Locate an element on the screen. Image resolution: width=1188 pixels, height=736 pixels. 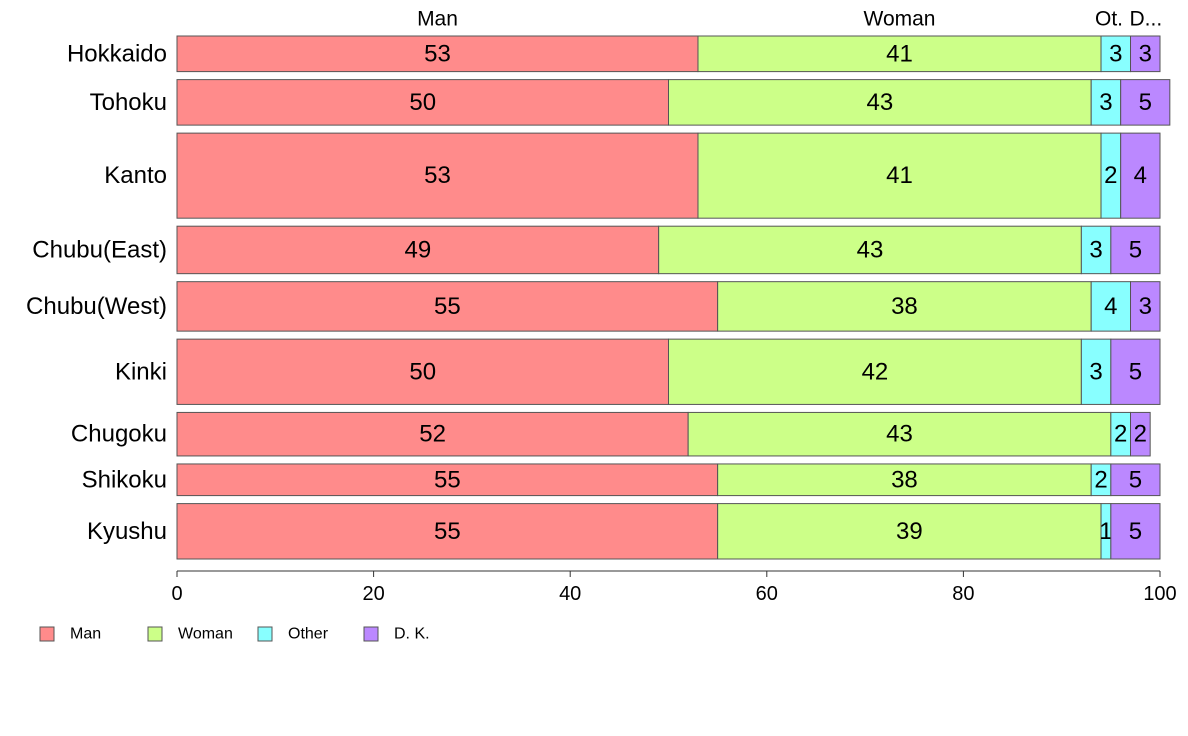
bar-chubu-west-d-k is located at coordinates (1145, 306).